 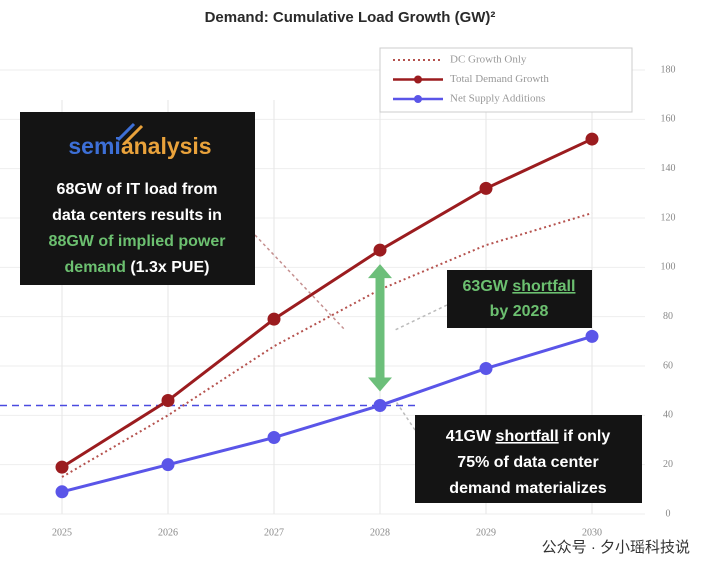 I want to click on callout-segment: 68GW of IT load from, so click(x=137, y=189).